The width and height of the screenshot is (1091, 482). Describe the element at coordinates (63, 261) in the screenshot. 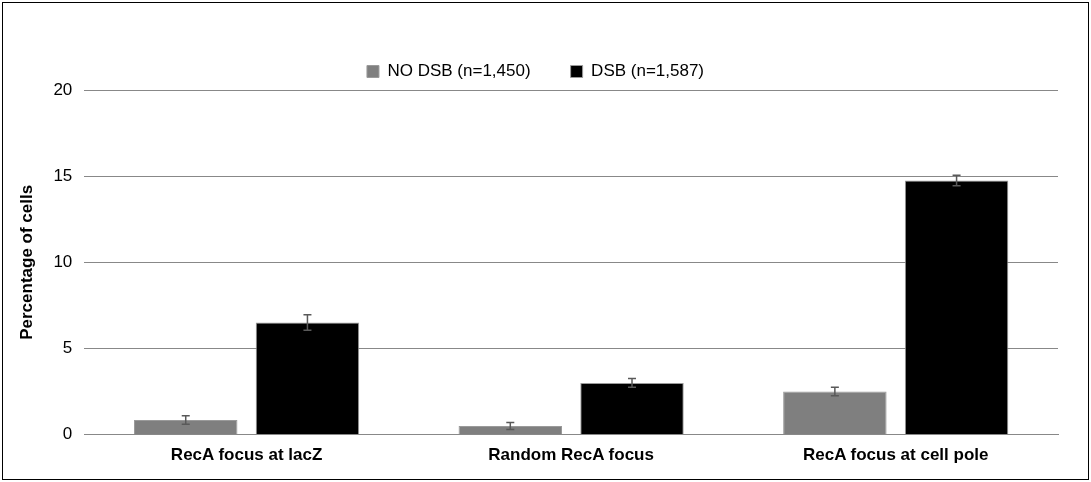

I see `y-tick-label: 10` at that location.